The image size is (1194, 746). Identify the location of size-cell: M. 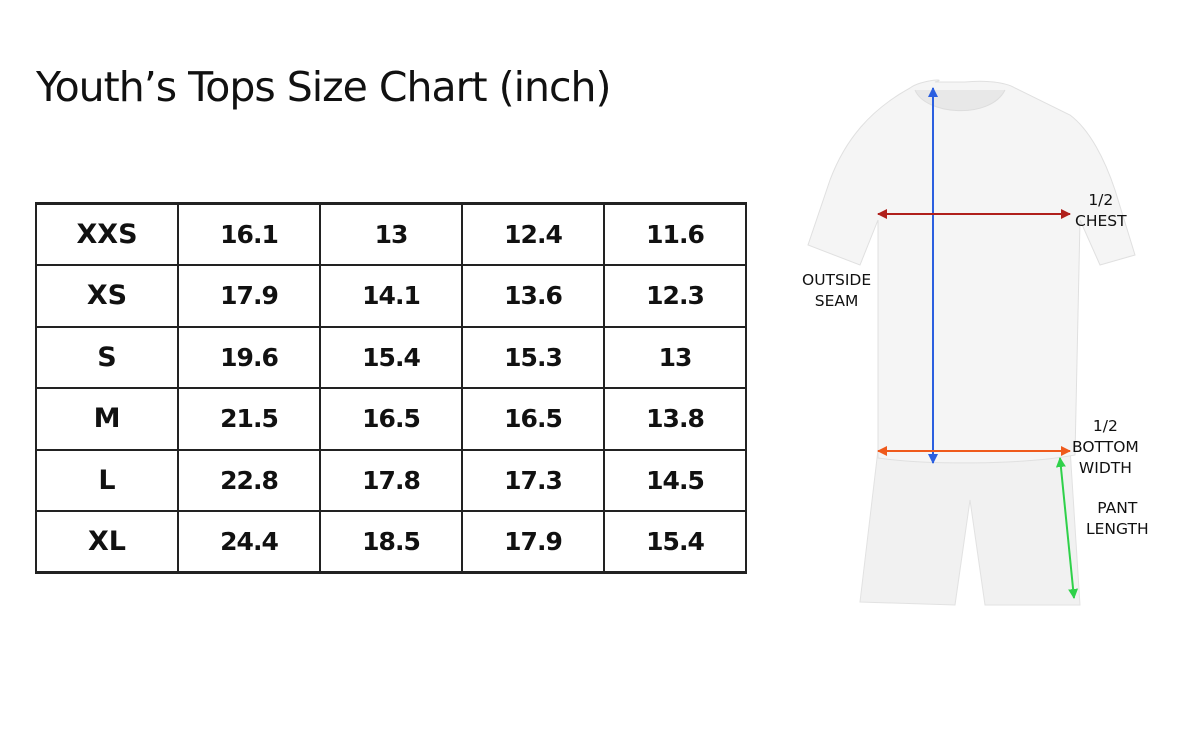
(107, 419).